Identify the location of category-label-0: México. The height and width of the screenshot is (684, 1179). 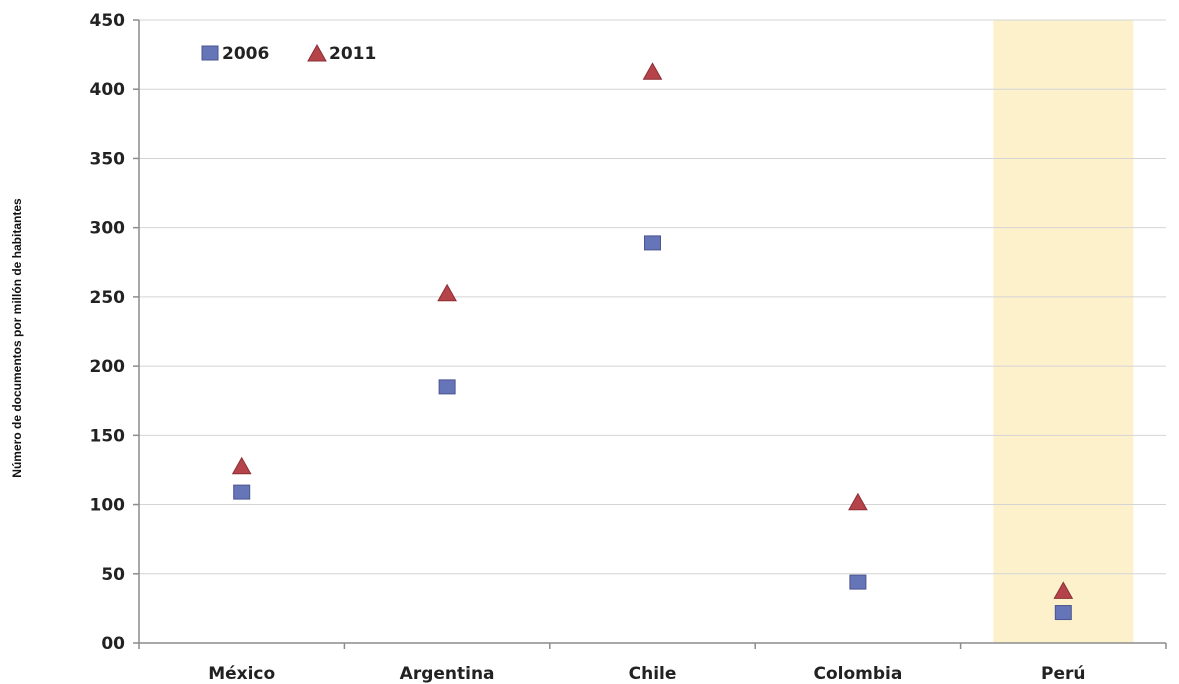
(241, 674).